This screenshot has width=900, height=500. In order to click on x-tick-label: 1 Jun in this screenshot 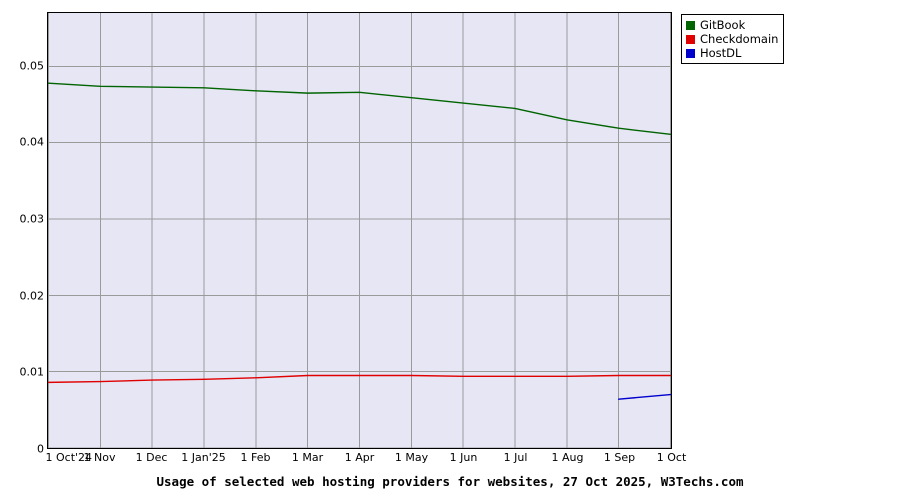, I will do `click(463, 457)`.